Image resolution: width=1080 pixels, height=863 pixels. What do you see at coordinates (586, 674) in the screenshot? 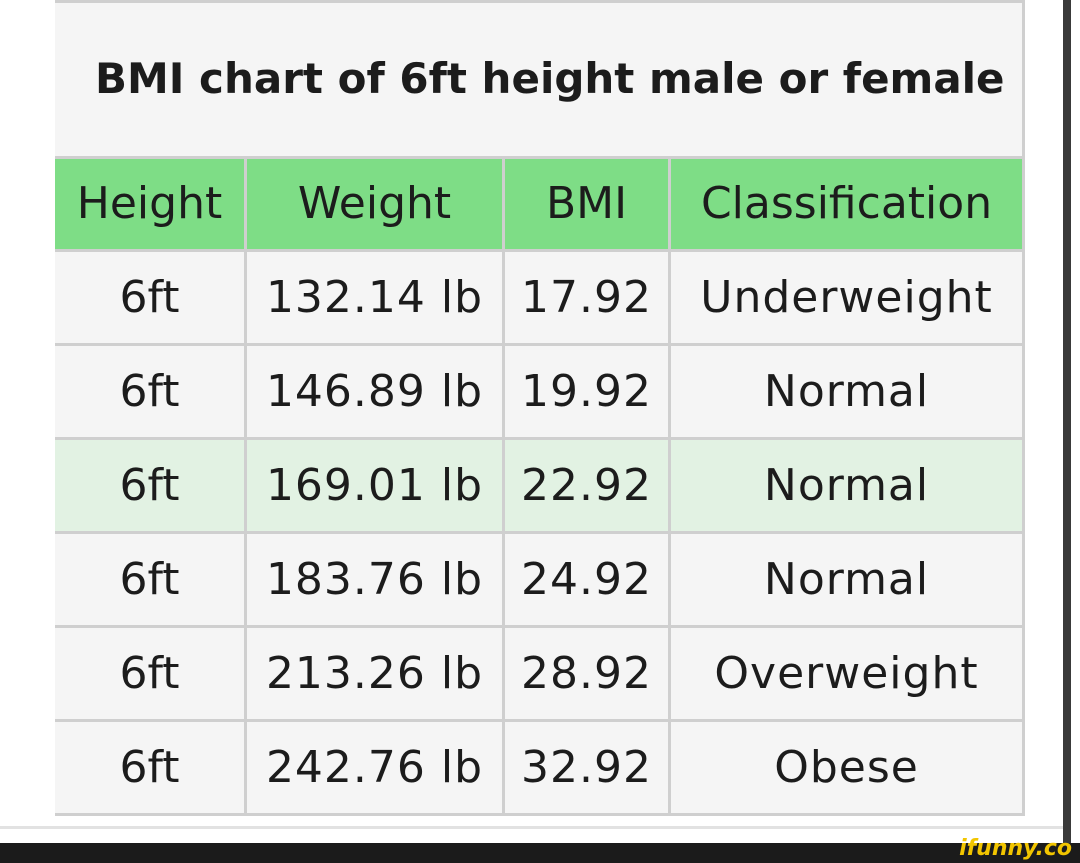
I see `cell-bmi: 28.92` at bounding box center [586, 674].